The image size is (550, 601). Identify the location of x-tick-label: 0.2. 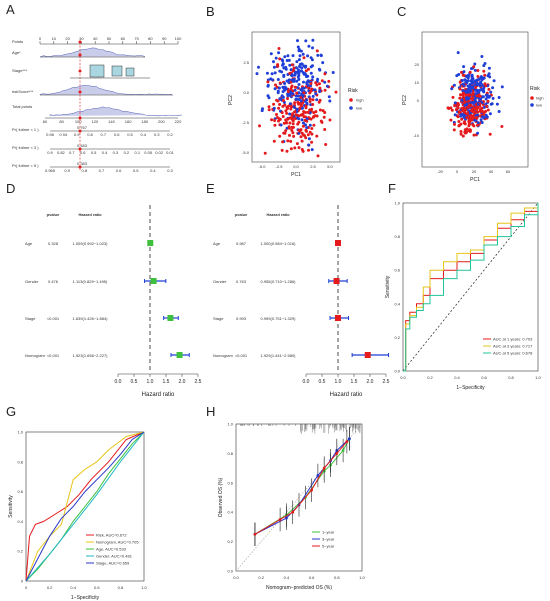
(430, 377).